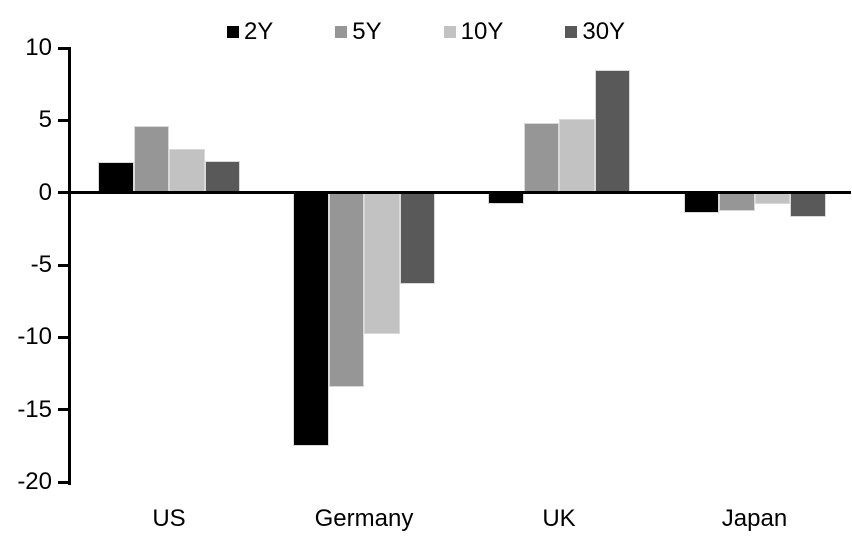  I want to click on bar-germany-2y, so click(311, 319).